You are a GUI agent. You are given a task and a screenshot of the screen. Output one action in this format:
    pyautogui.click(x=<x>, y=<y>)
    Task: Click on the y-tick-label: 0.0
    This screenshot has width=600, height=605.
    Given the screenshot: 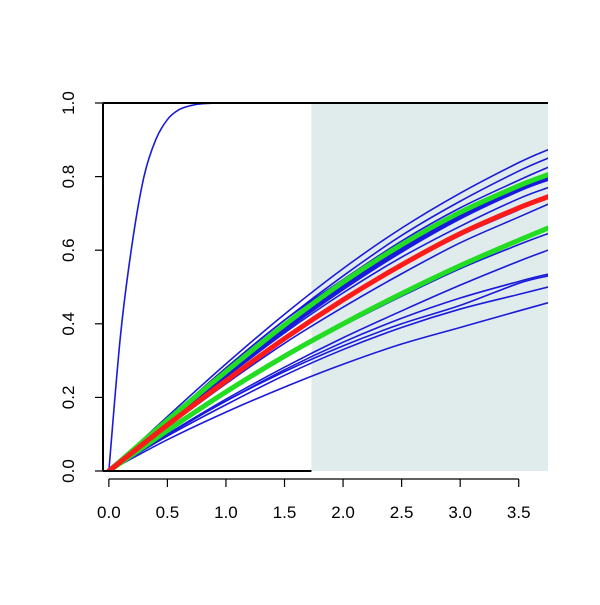 What is the action you would take?
    pyautogui.click(x=68, y=471)
    